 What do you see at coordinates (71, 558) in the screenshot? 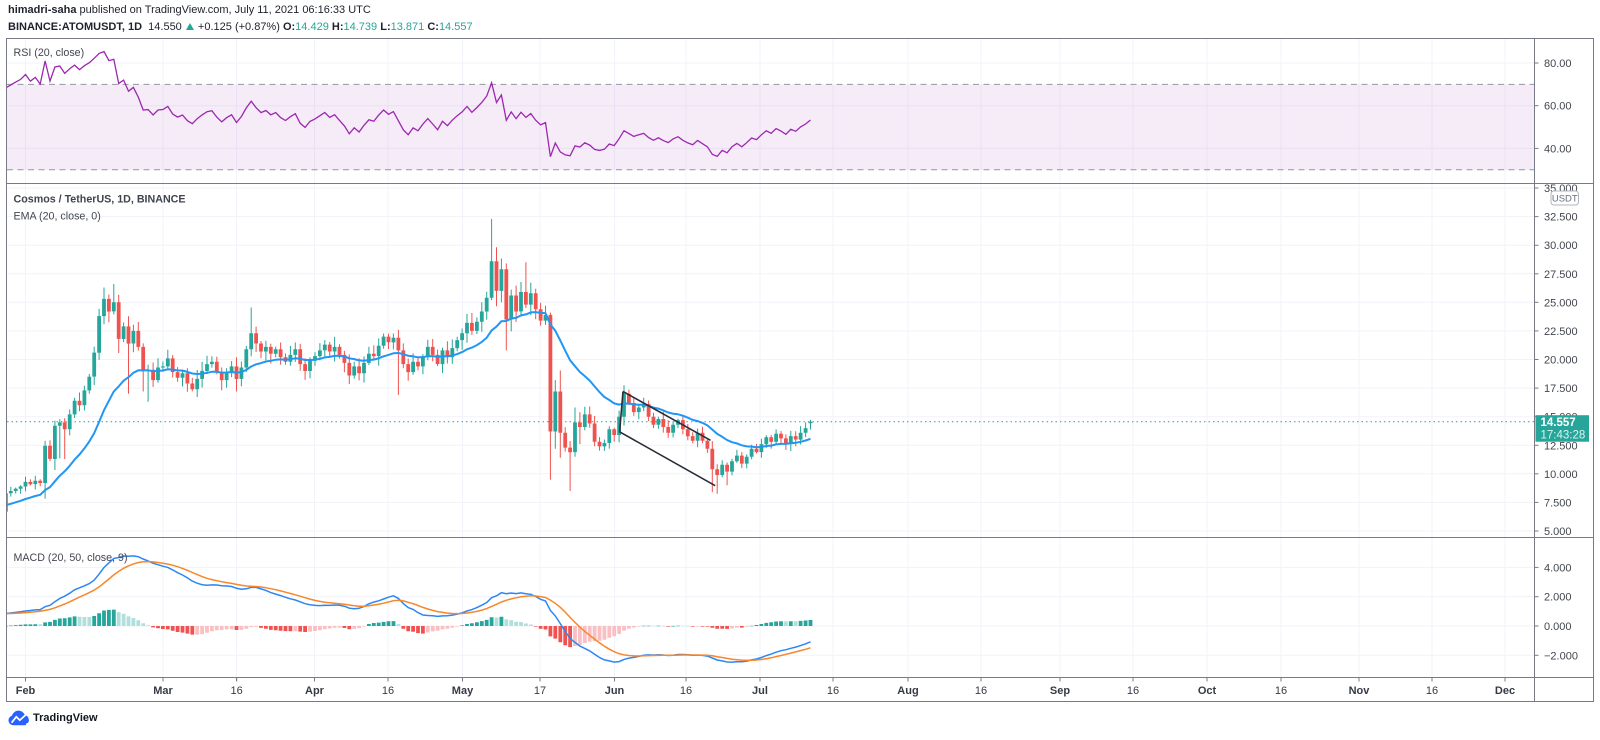
I see `svg-text: MACD (20, 50, close, 9)` at bounding box center [71, 558].